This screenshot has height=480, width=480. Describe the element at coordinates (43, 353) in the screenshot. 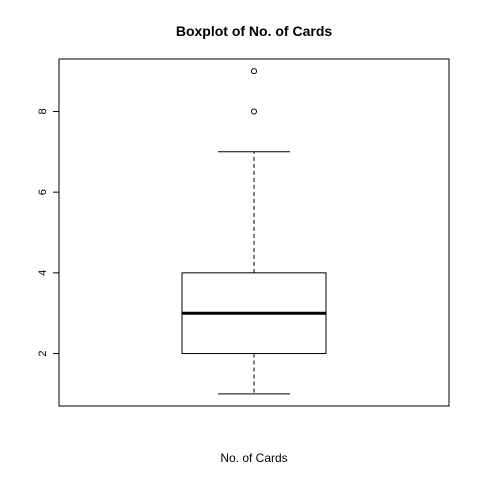

I see `y-tick-label: 2` at that location.